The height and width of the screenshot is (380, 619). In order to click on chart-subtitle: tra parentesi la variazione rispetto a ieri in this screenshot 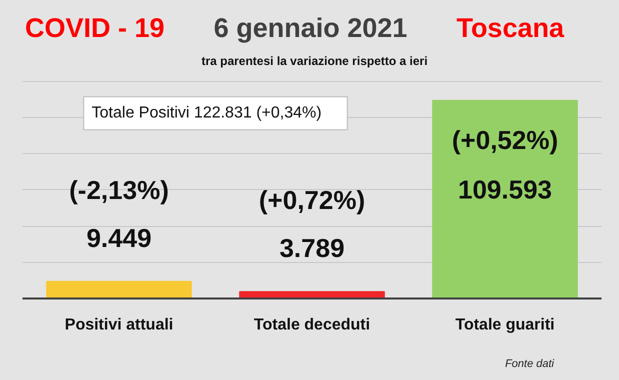, I will do `click(312, 61)`.